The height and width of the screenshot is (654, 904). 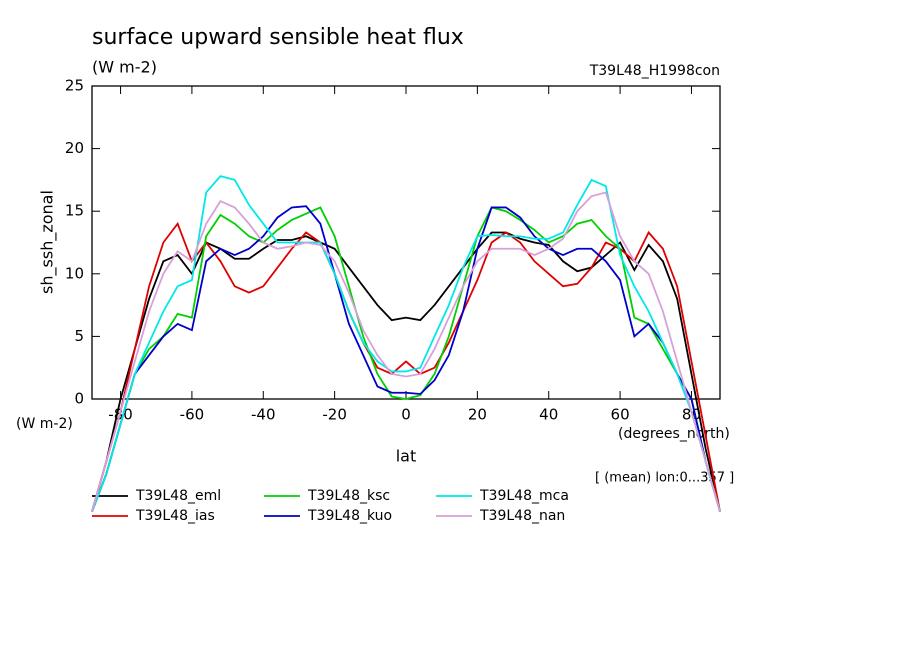 What do you see at coordinates (548, 415) in the screenshot?
I see `x-tick-label: 40` at bounding box center [548, 415].